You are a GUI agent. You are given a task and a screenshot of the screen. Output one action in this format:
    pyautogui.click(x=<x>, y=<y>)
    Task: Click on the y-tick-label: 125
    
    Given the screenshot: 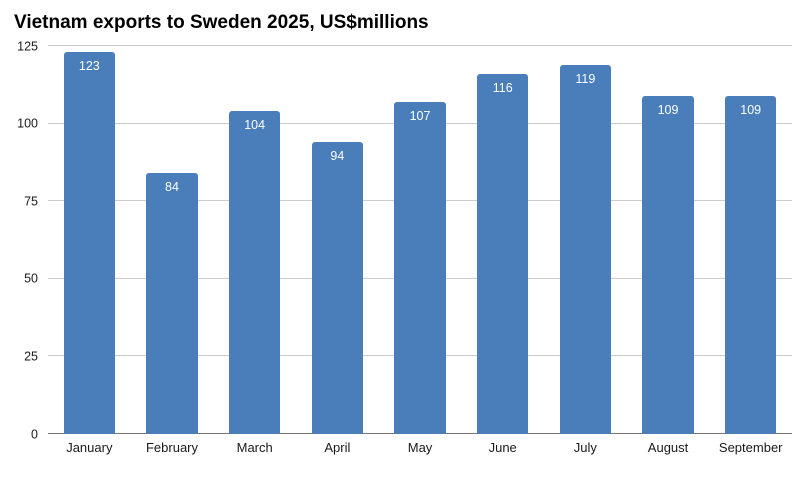 What is the action you would take?
    pyautogui.click(x=27, y=45)
    